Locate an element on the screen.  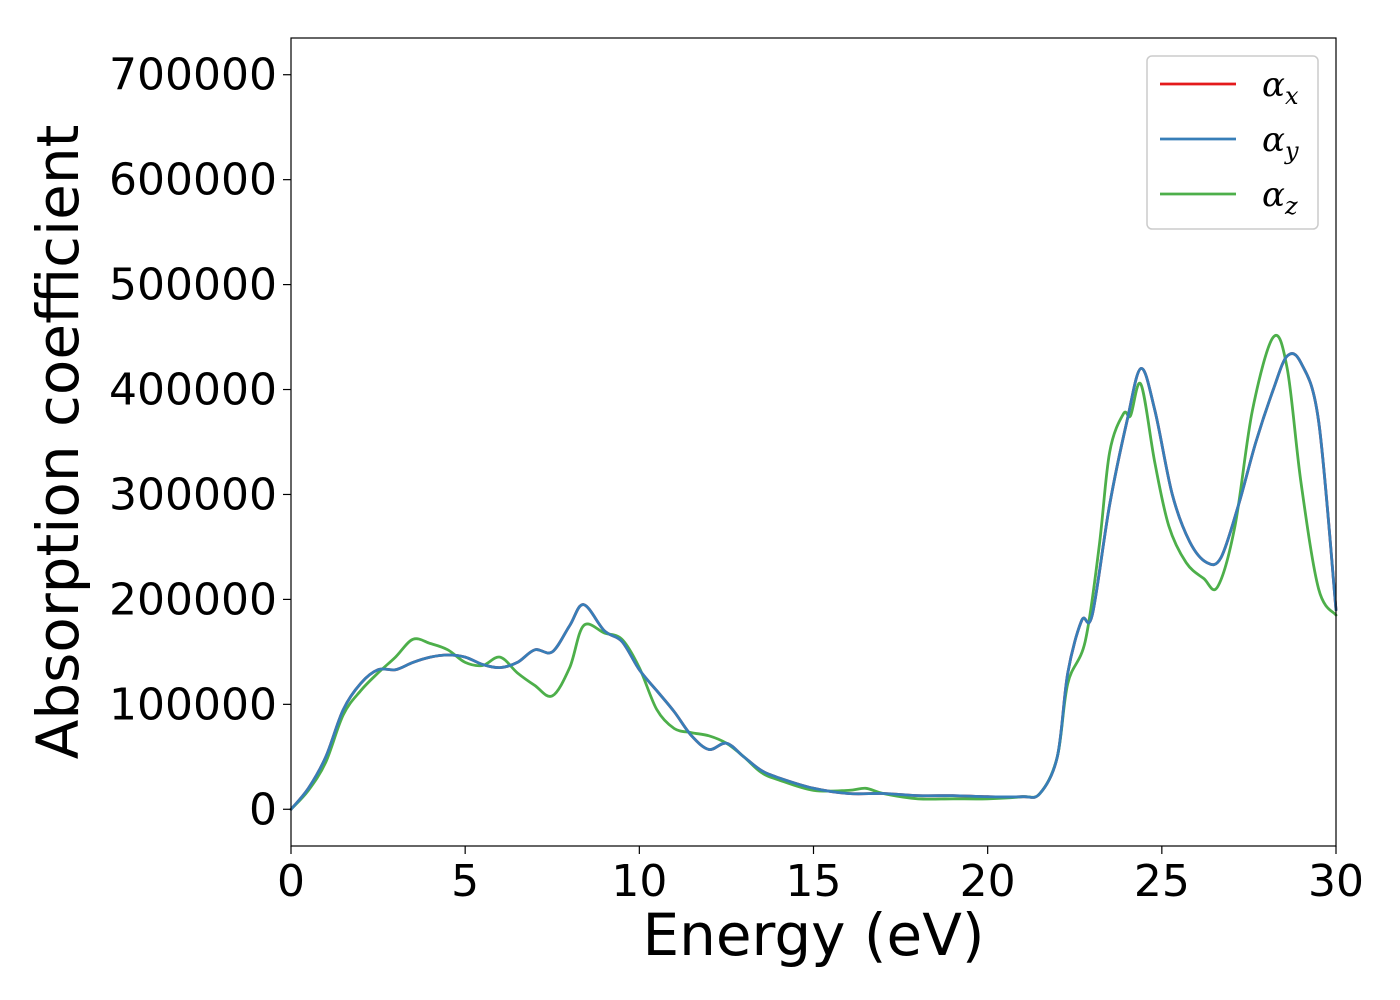
x-tick-label: 15 is located at coordinates (814, 881).